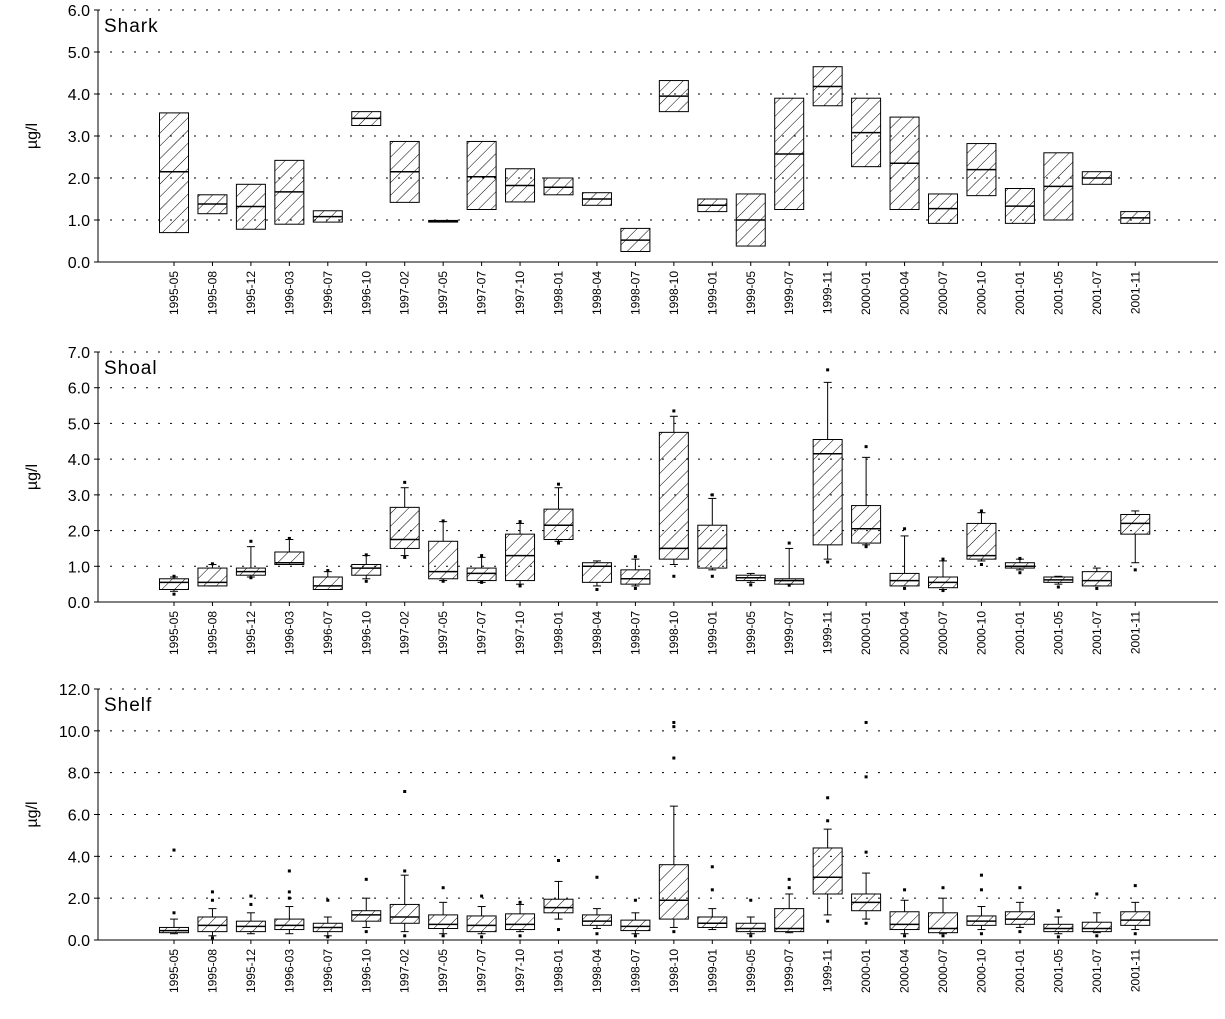  I want to click on y-tick-label: 5.0, so click(79, 53).